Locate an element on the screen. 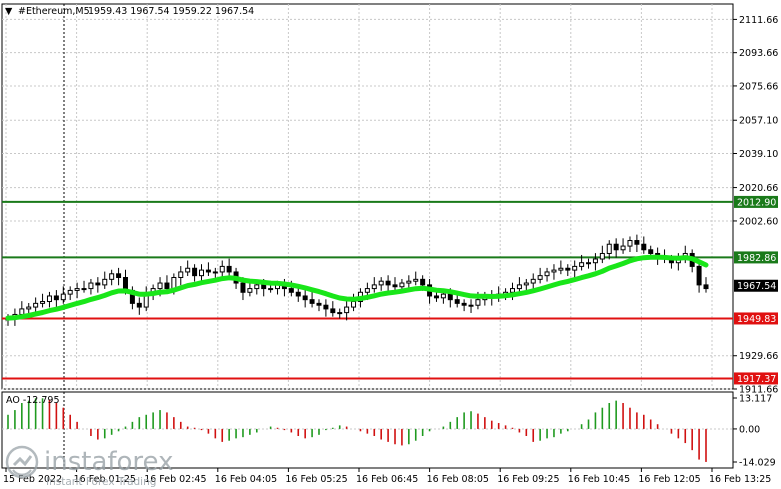  time-tick-label: 16 Feb 05:25 is located at coordinates (316, 479).